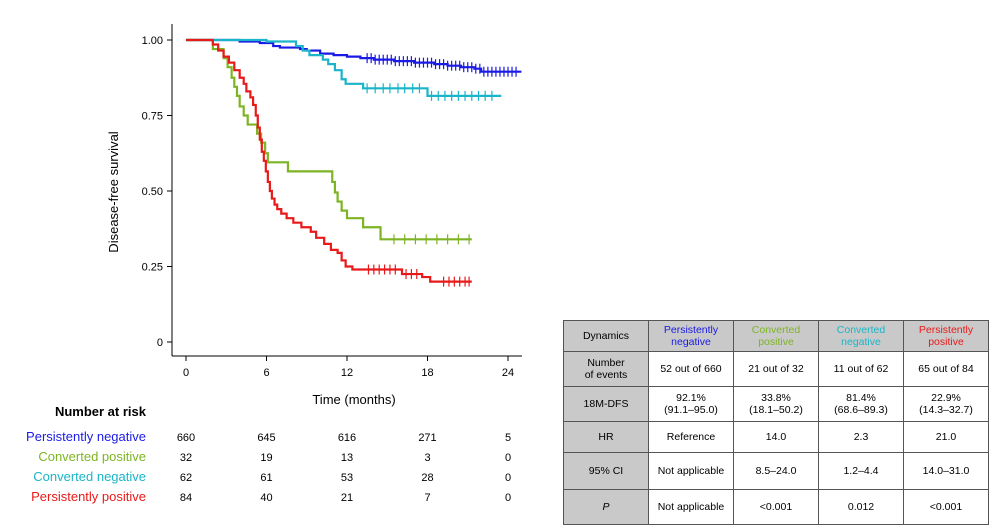 This screenshot has width=998, height=530. Describe the element at coordinates (266, 373) in the screenshot. I see `x-tick-label: 6` at that location.